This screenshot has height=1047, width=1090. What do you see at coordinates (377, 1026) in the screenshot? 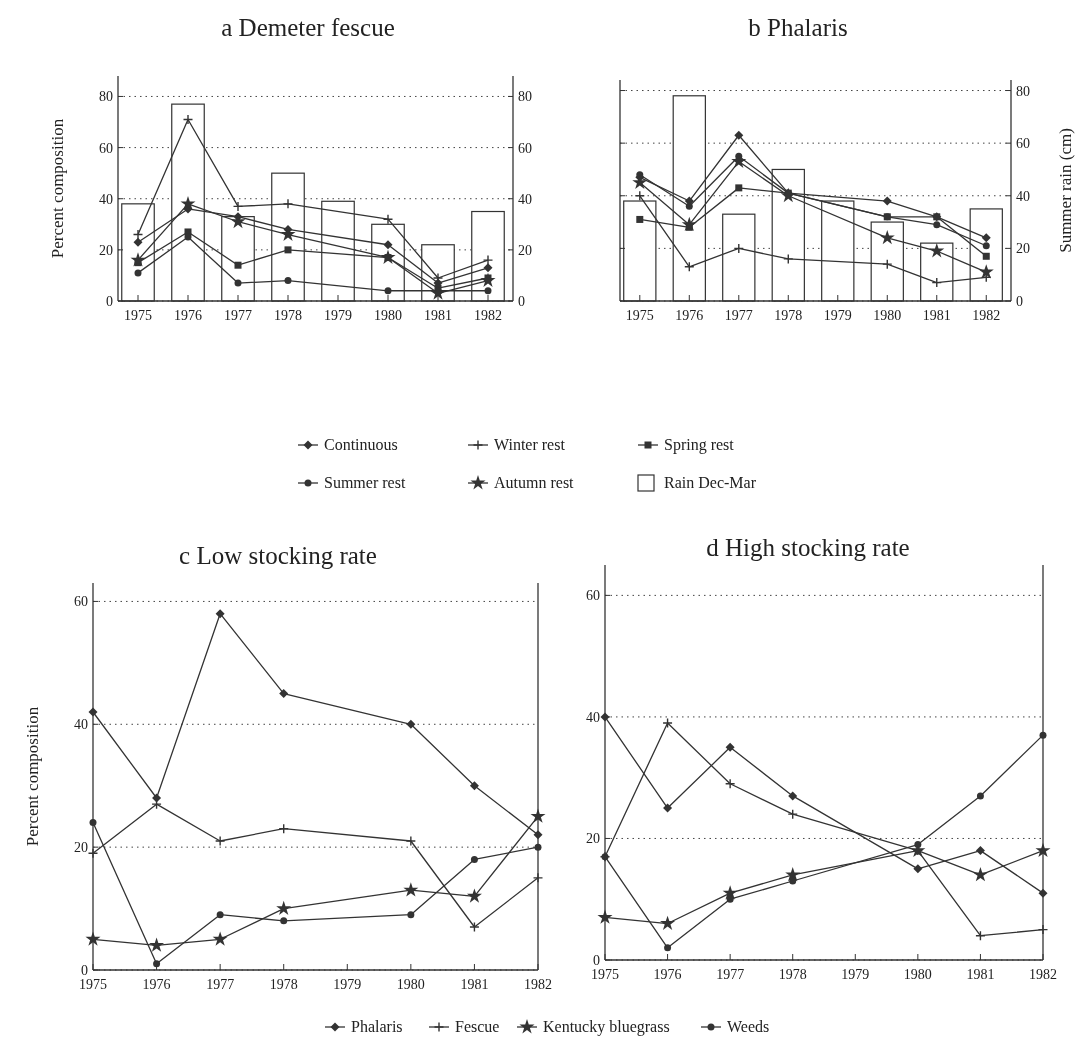
I see `legend-label: Phalaris` at bounding box center [377, 1026].